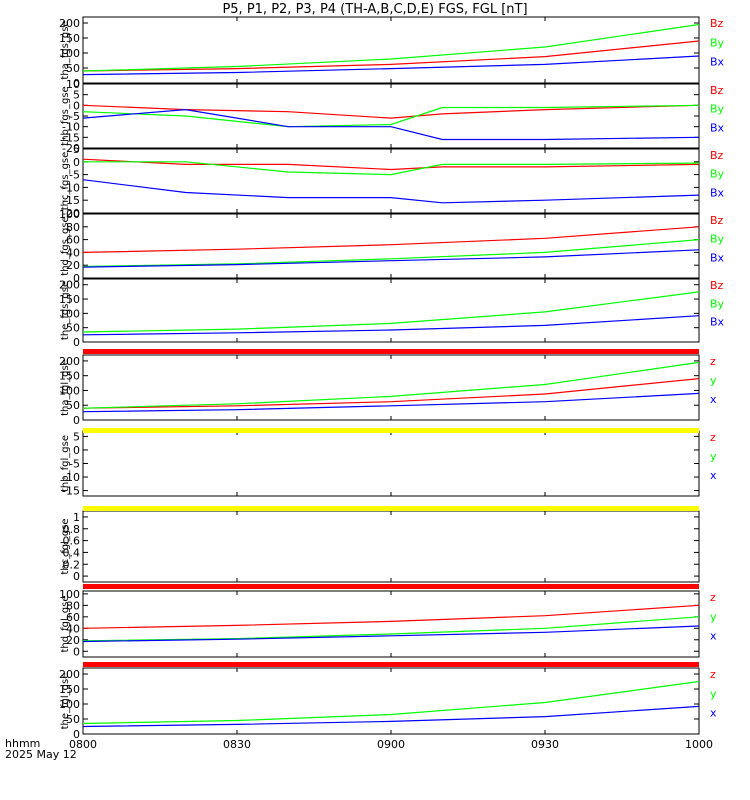  I want to click on y-axis-label: thc_fgl_gse, so click(65, 546).